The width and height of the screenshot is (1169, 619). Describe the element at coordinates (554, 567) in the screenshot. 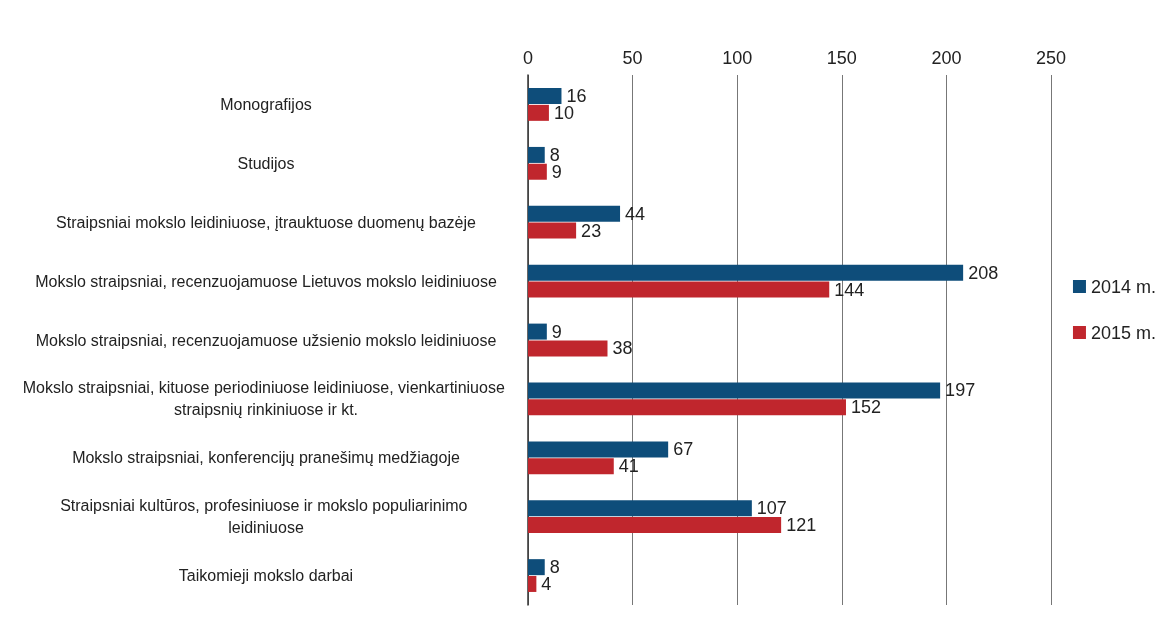

I see `data-label: 8` at that location.